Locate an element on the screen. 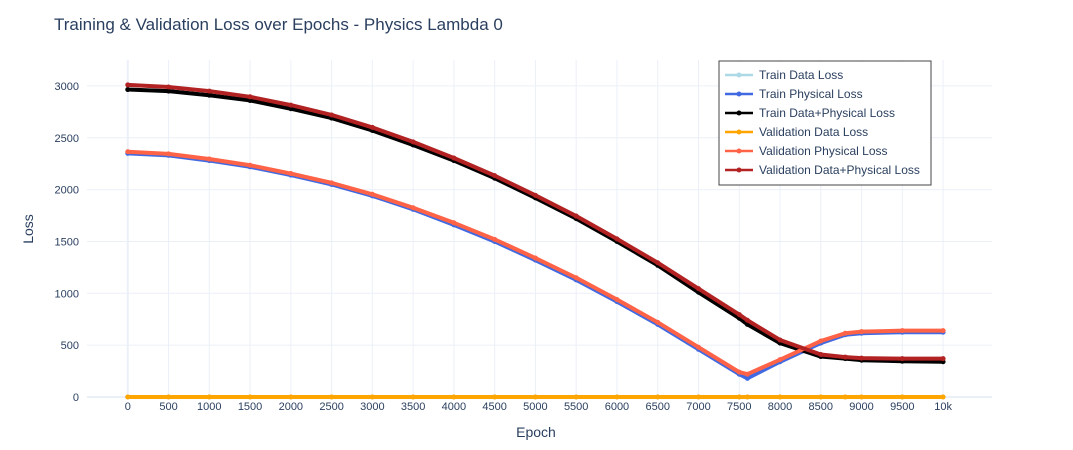  legend-item: Validation Data+Physical Loss is located at coordinates (822, 170).